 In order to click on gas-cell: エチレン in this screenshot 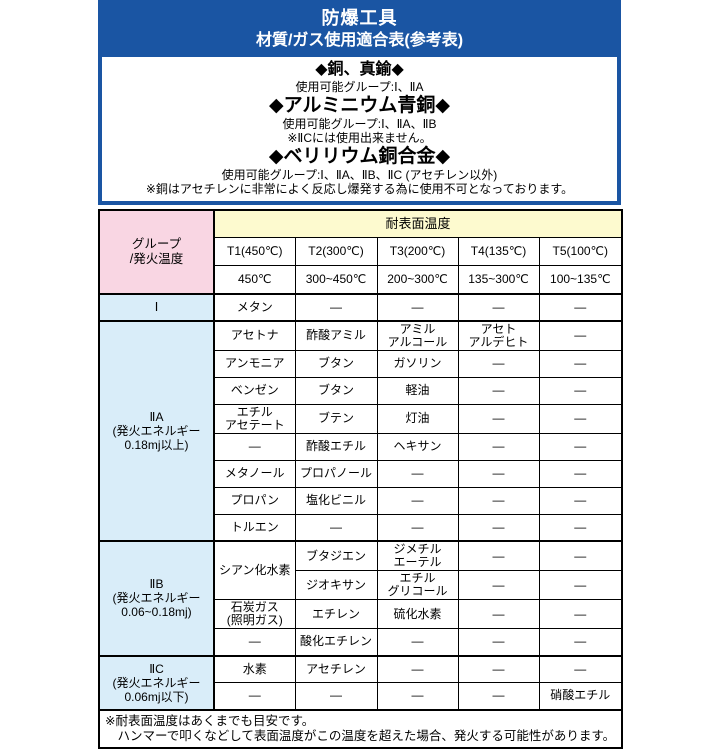, I will do `click(336, 614)`.